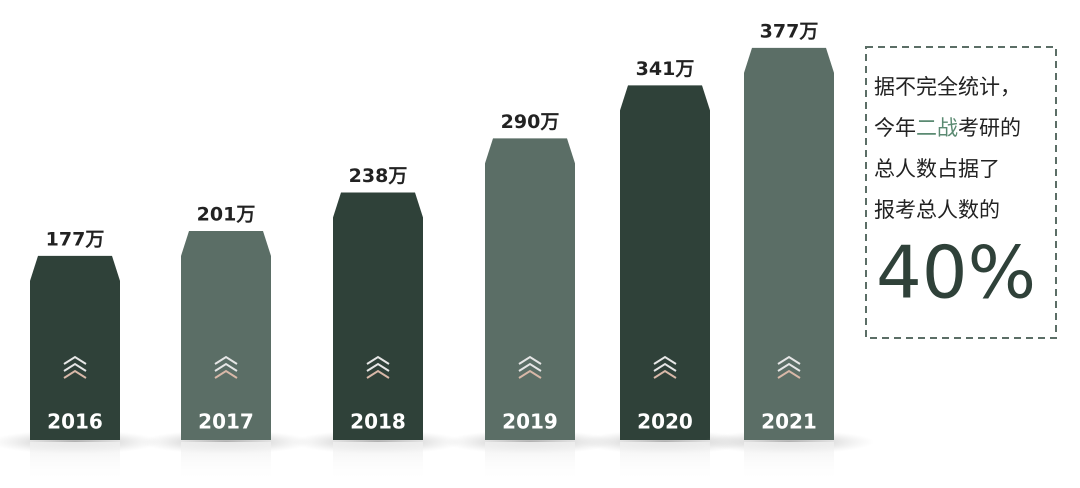 This screenshot has height=488, width=1080. Describe the element at coordinates (956, 273) in the screenshot. I see `note-big: 40%` at that location.